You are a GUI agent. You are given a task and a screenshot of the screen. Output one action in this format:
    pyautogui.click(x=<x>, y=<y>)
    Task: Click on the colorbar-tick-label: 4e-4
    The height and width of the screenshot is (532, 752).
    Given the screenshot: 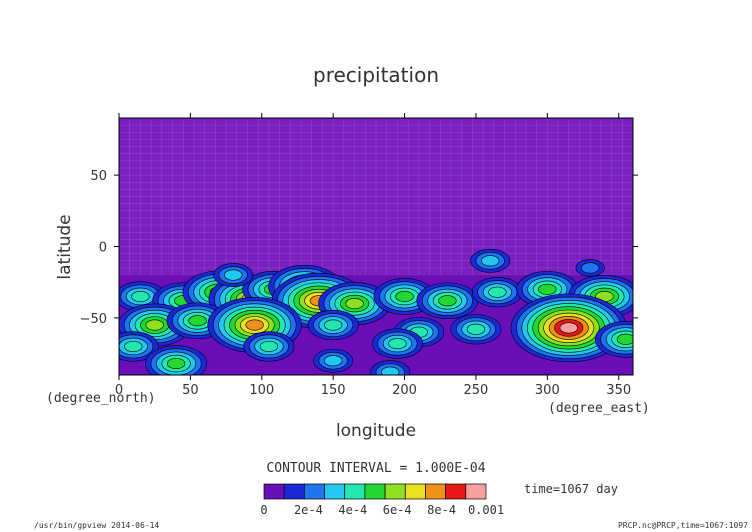 What is the action you would take?
    pyautogui.click(x=352, y=510)
    